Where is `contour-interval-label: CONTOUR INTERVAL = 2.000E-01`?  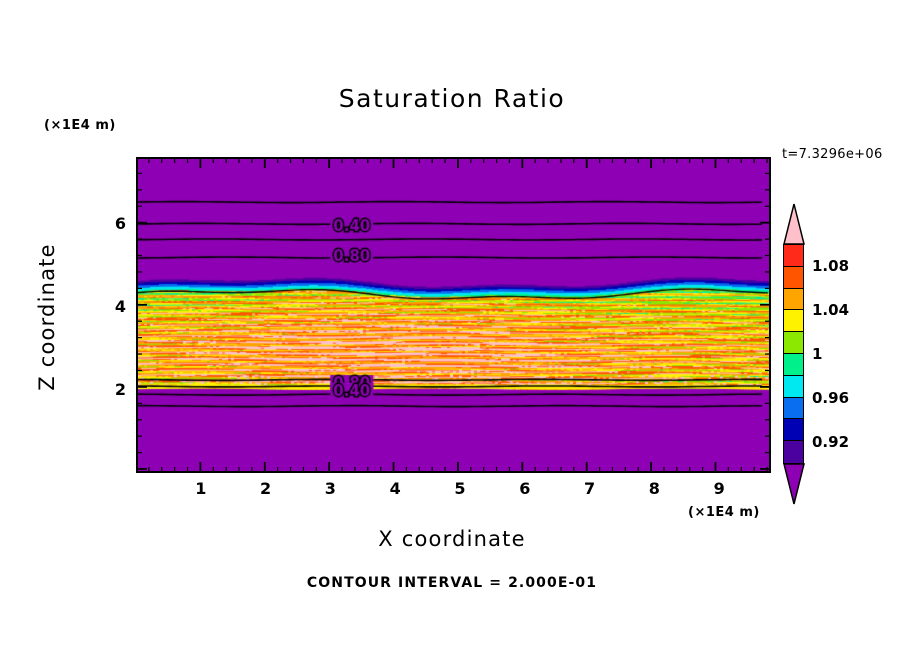
contour-interval-label: CONTOUR INTERVAL = 2.000E-01 is located at coordinates (452, 583).